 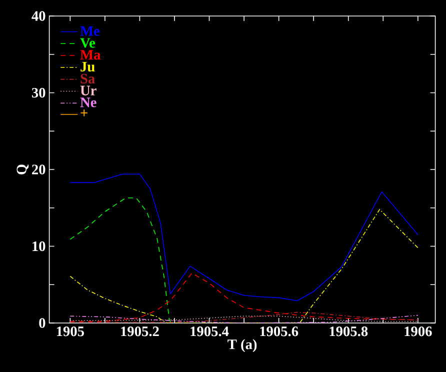 I want to click on x-tick-label: 1905.4, so click(x=209, y=331).